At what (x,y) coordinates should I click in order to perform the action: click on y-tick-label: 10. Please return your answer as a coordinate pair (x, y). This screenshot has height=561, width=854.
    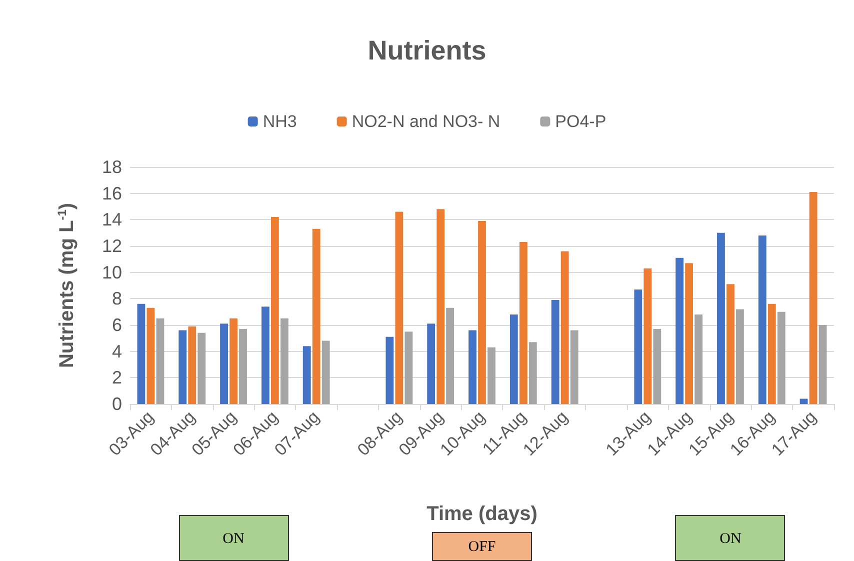
    Looking at the image, I should click on (112, 272).